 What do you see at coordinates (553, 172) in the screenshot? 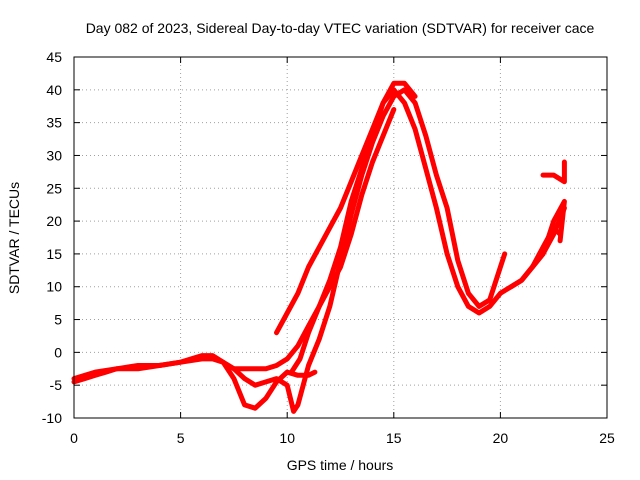
I see `series-line-track-h` at bounding box center [553, 172].